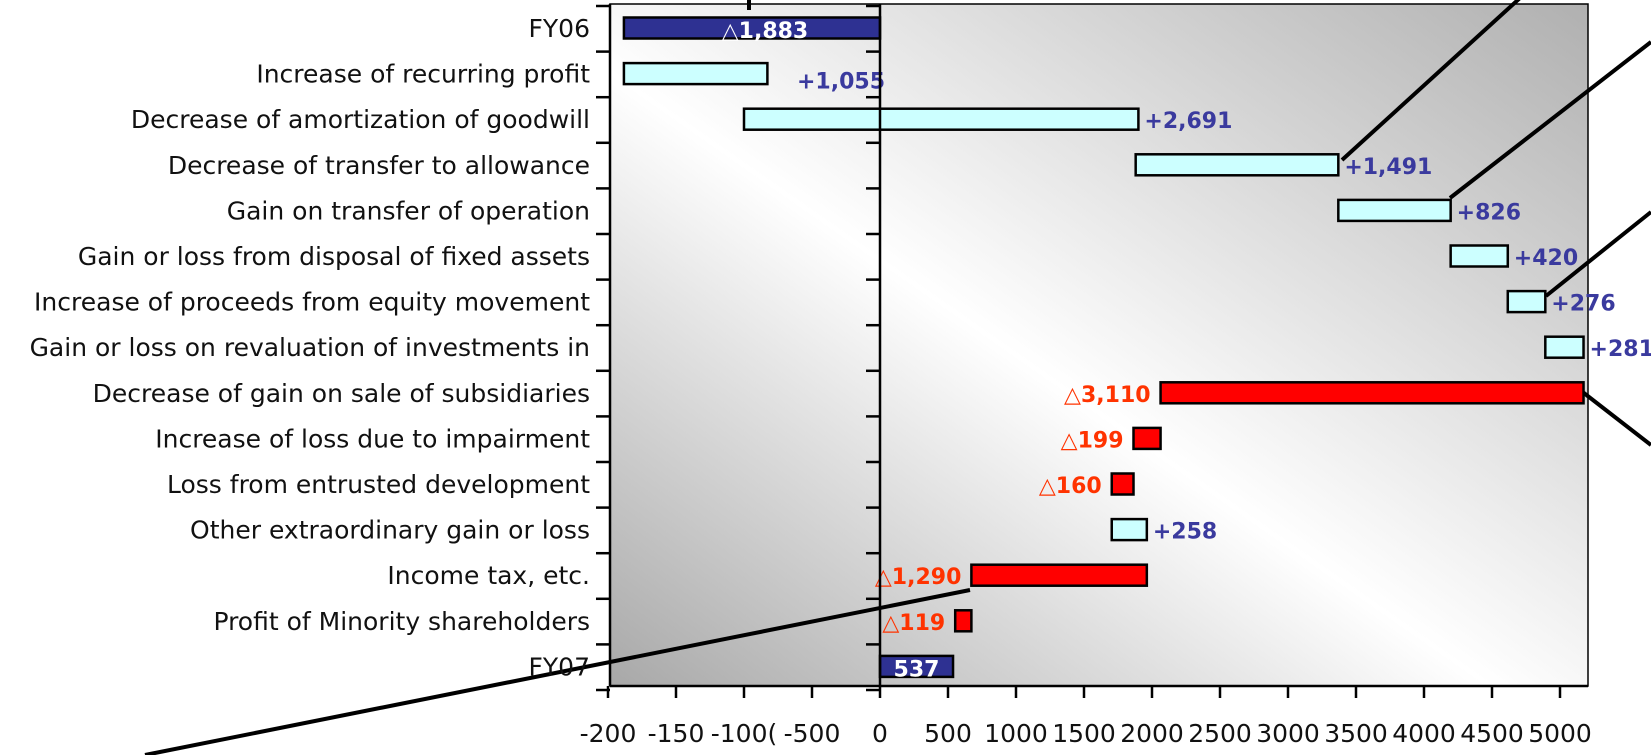 The height and width of the screenshot is (755, 1651). Describe the element at coordinates (676, 733) in the screenshot. I see `x-tick-label: -150` at that location.